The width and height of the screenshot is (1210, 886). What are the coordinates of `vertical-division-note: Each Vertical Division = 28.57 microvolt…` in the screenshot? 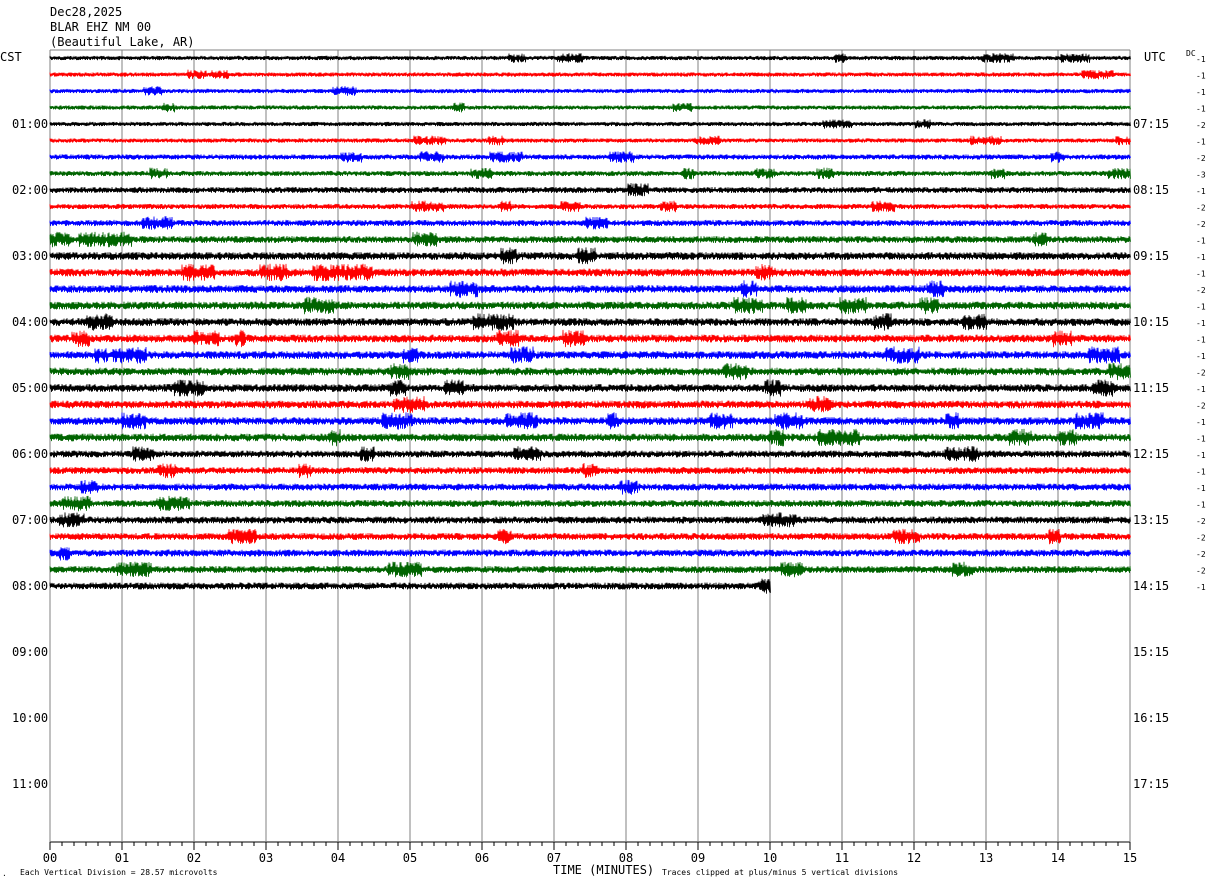 It's located at (119, 872).